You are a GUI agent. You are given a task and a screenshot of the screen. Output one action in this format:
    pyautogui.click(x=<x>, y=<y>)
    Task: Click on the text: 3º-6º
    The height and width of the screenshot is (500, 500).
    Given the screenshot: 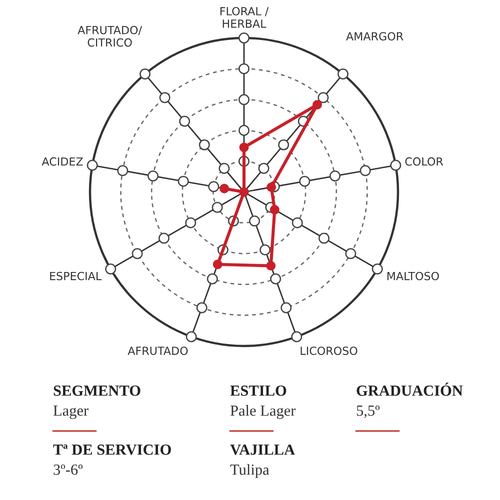 What is the action you would take?
    pyautogui.click(x=68, y=469)
    